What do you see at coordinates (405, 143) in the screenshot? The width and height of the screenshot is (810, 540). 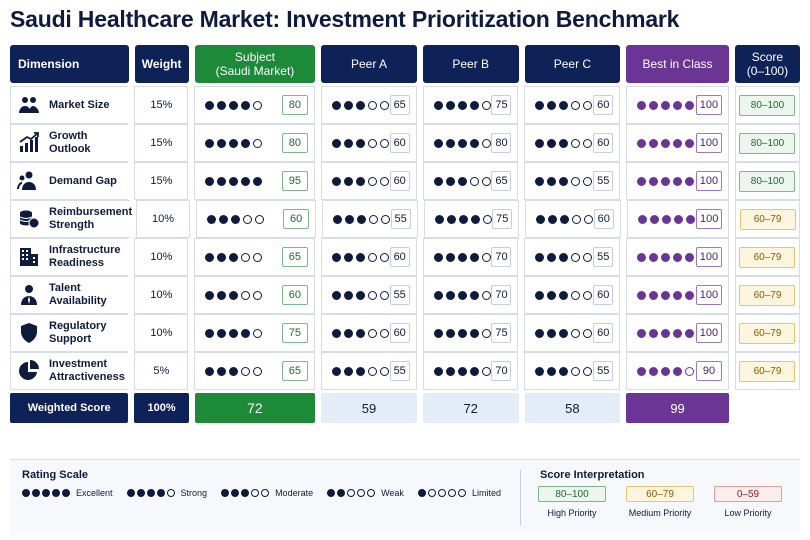 I see `table-row: Growth Outlook 15% 80 60 80 60 100 80–100` at bounding box center [405, 143].